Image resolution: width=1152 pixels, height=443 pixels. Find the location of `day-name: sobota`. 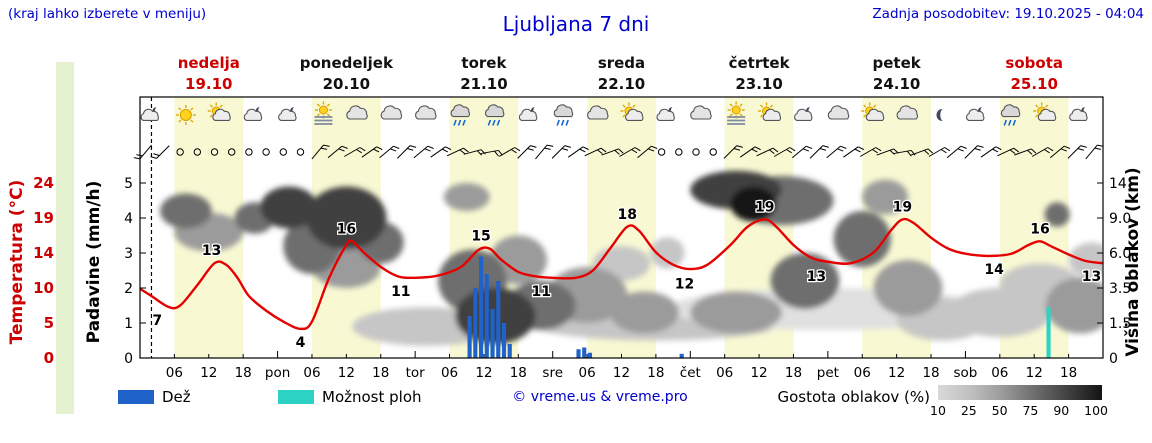

day-name: sobota is located at coordinates (1034, 63).